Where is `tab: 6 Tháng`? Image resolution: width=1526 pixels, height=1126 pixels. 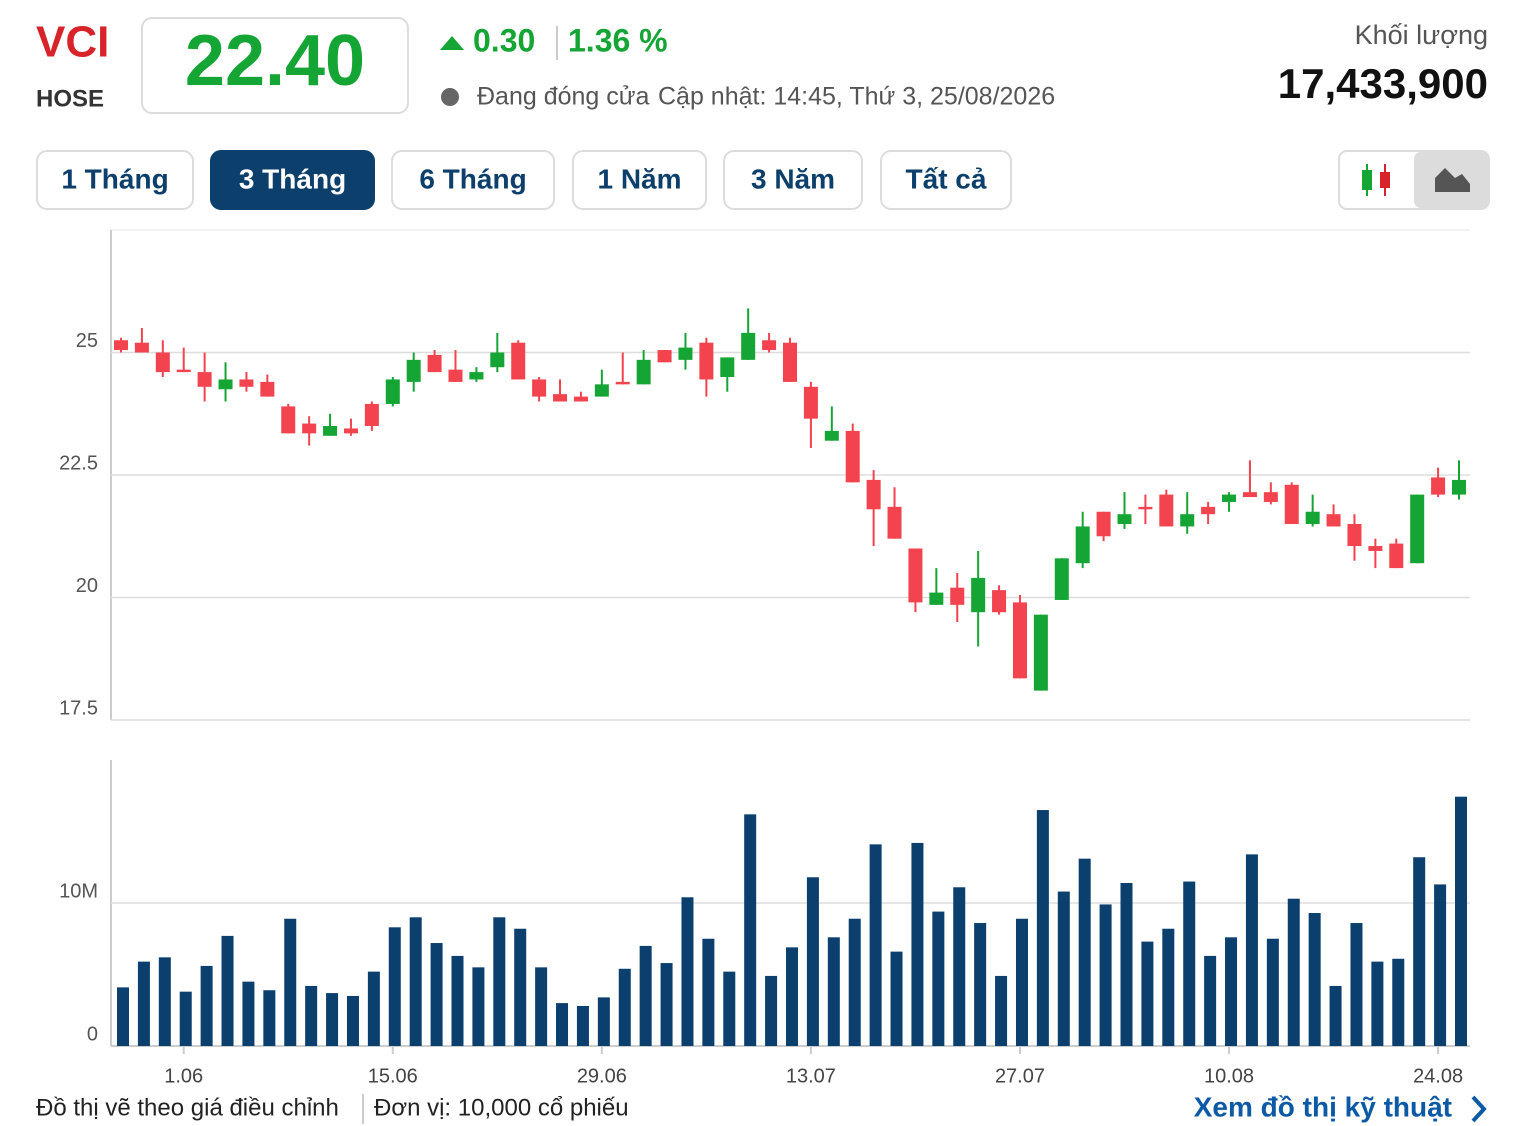
tab: 6 Tháng is located at coordinates (473, 180).